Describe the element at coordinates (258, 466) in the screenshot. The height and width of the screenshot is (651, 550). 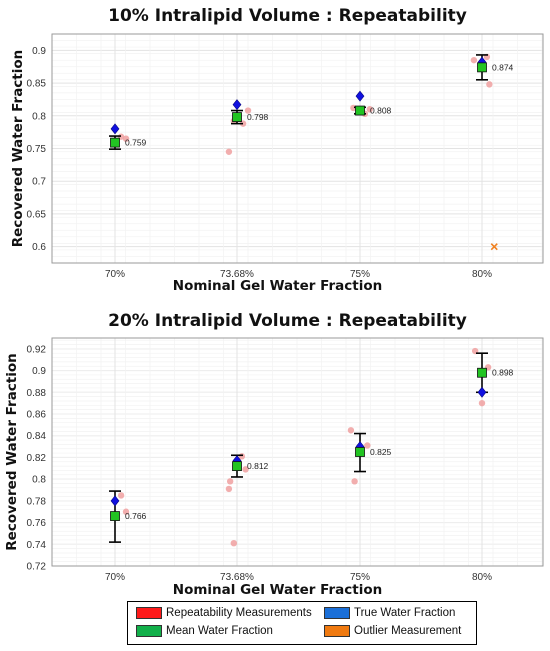
I see `mean-data-label: 0.812` at that location.